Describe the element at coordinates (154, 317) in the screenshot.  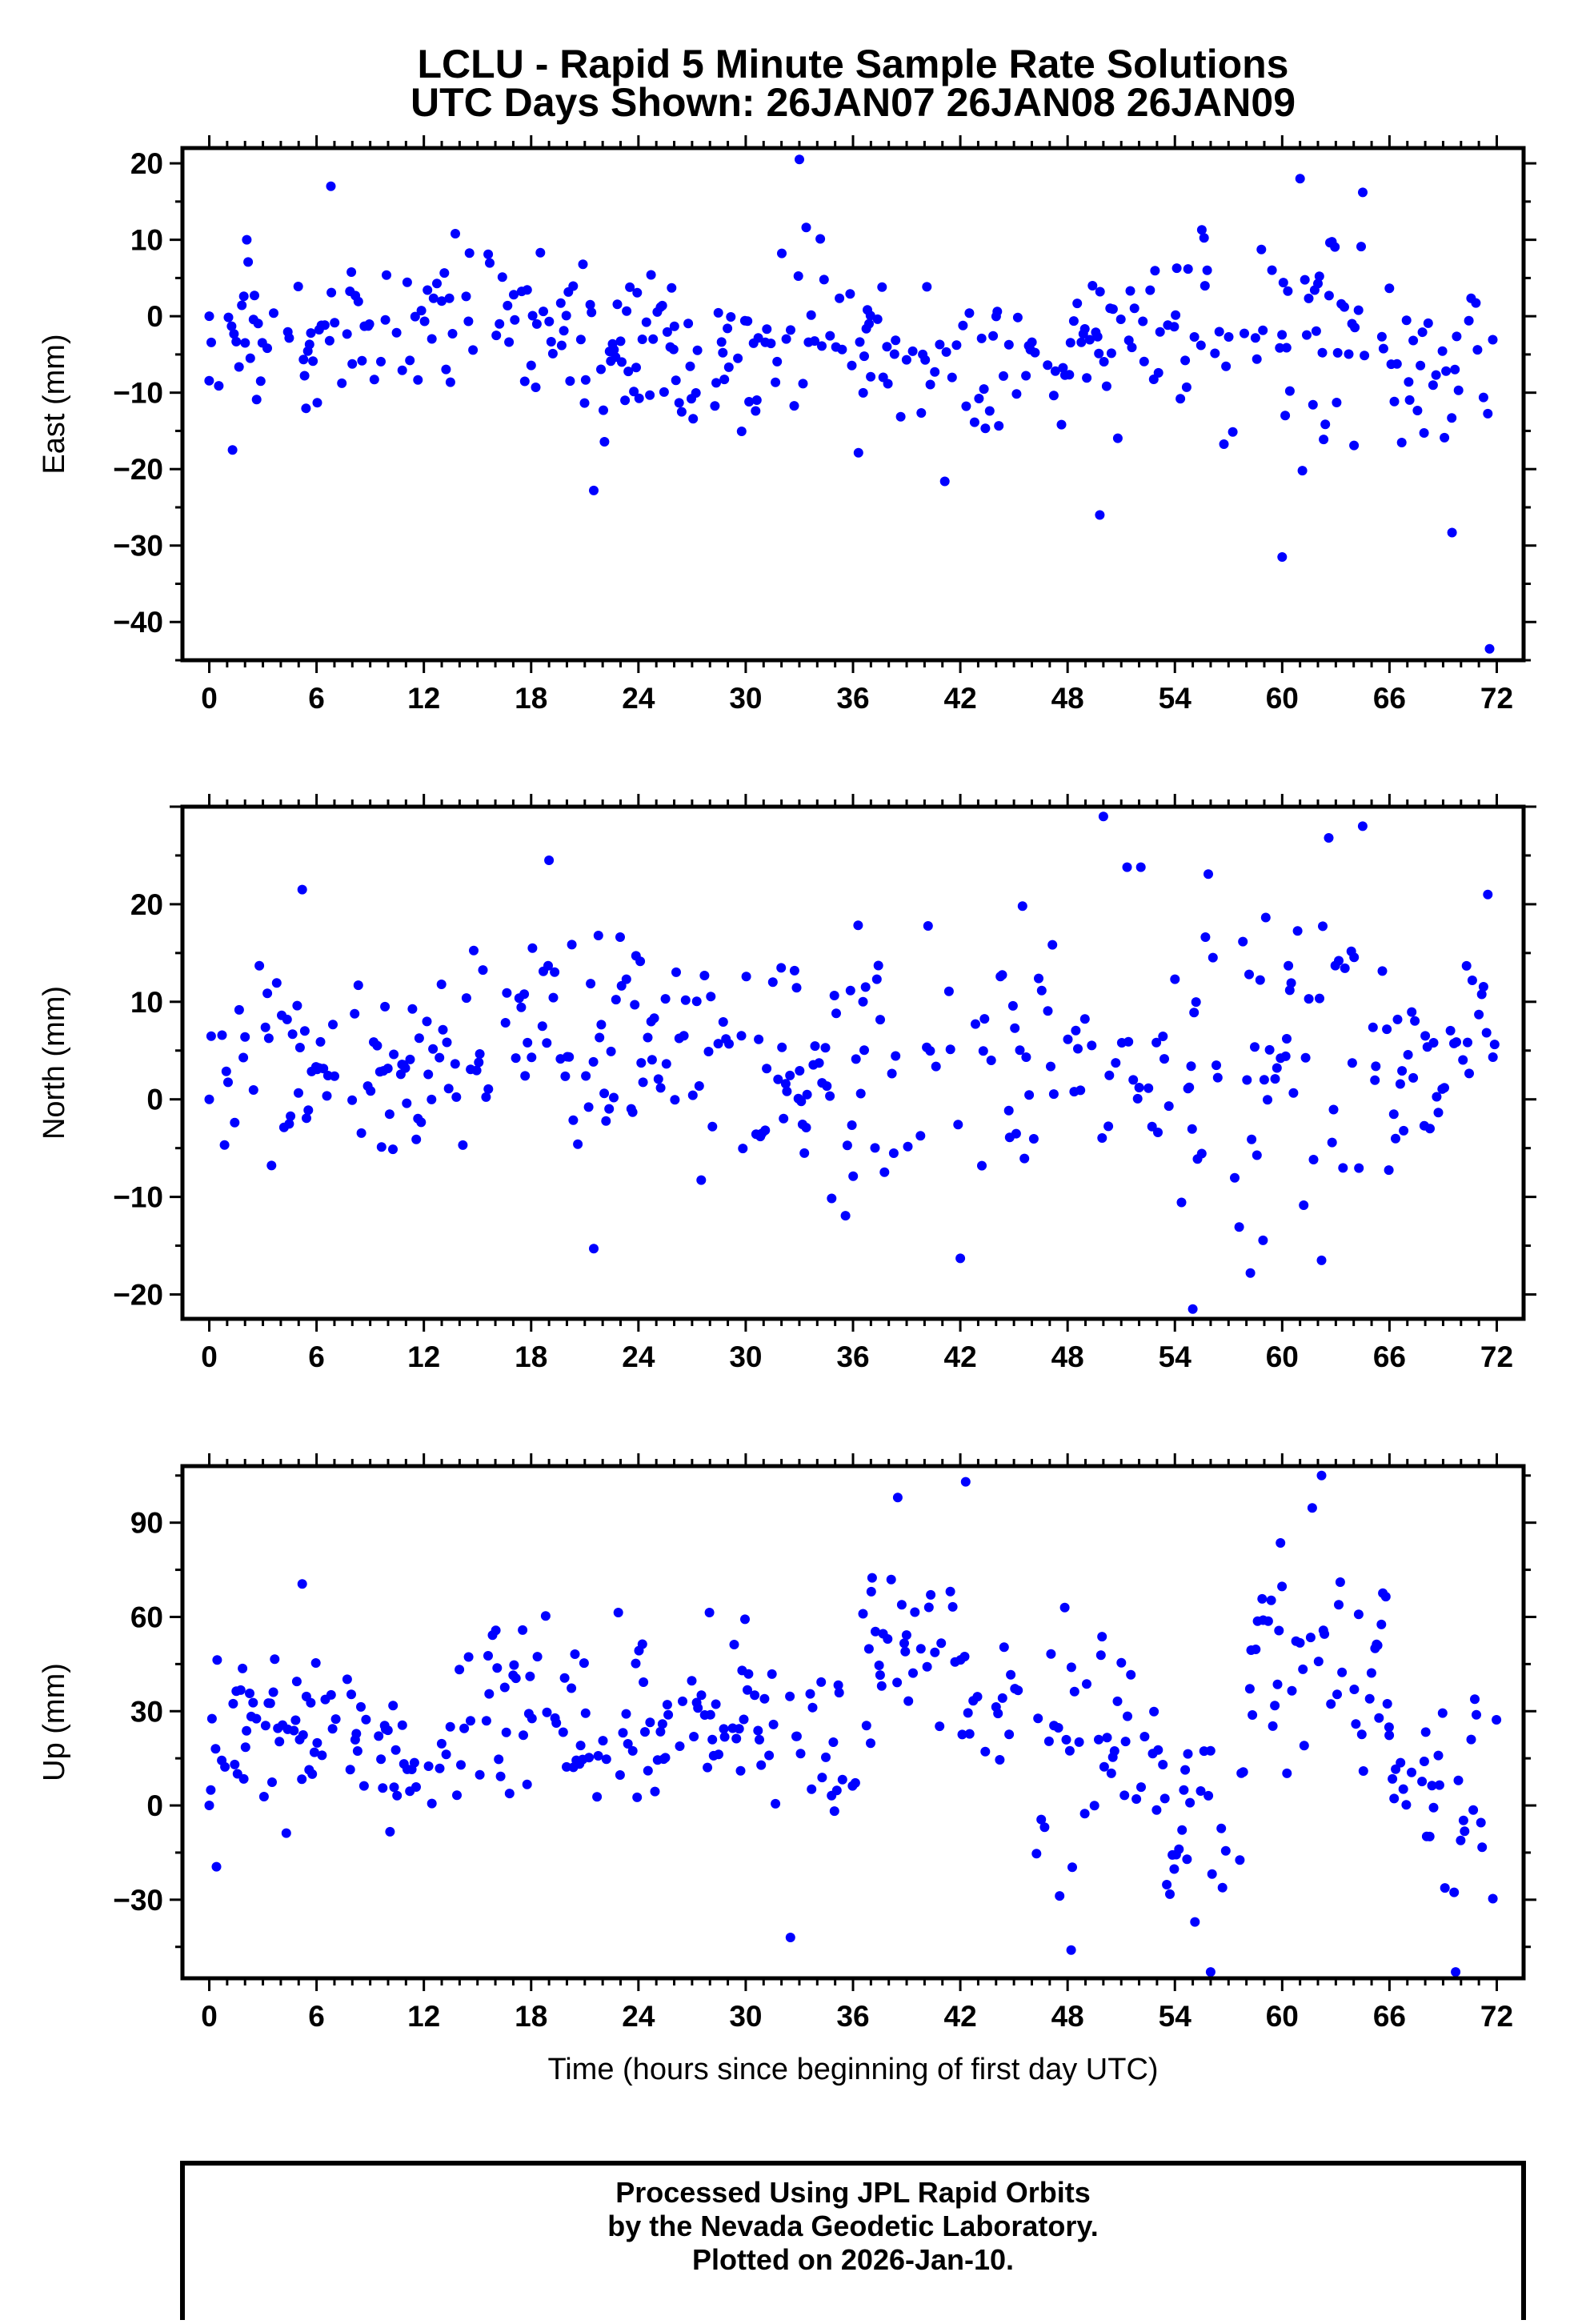
I see `y-tick-label: 0` at that location.